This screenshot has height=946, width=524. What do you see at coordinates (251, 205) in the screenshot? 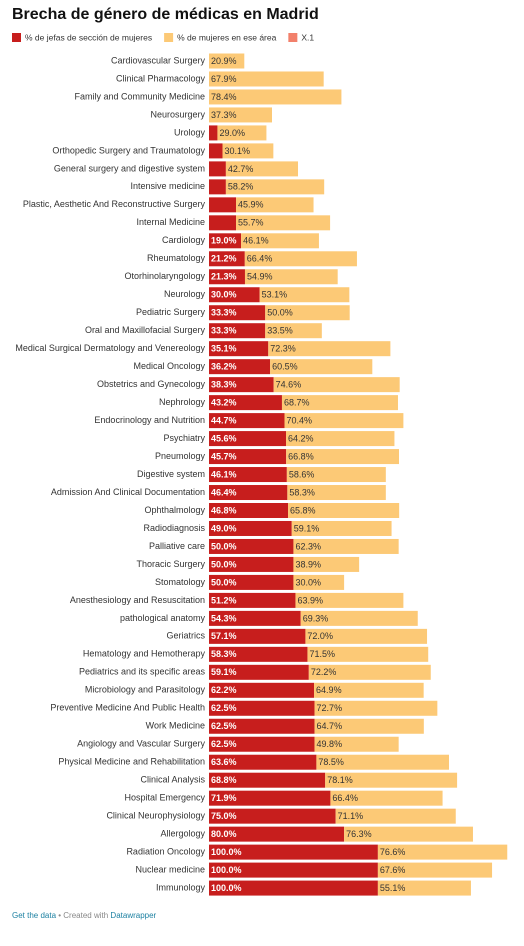
I see `value-label: 45.9%` at bounding box center [251, 205].